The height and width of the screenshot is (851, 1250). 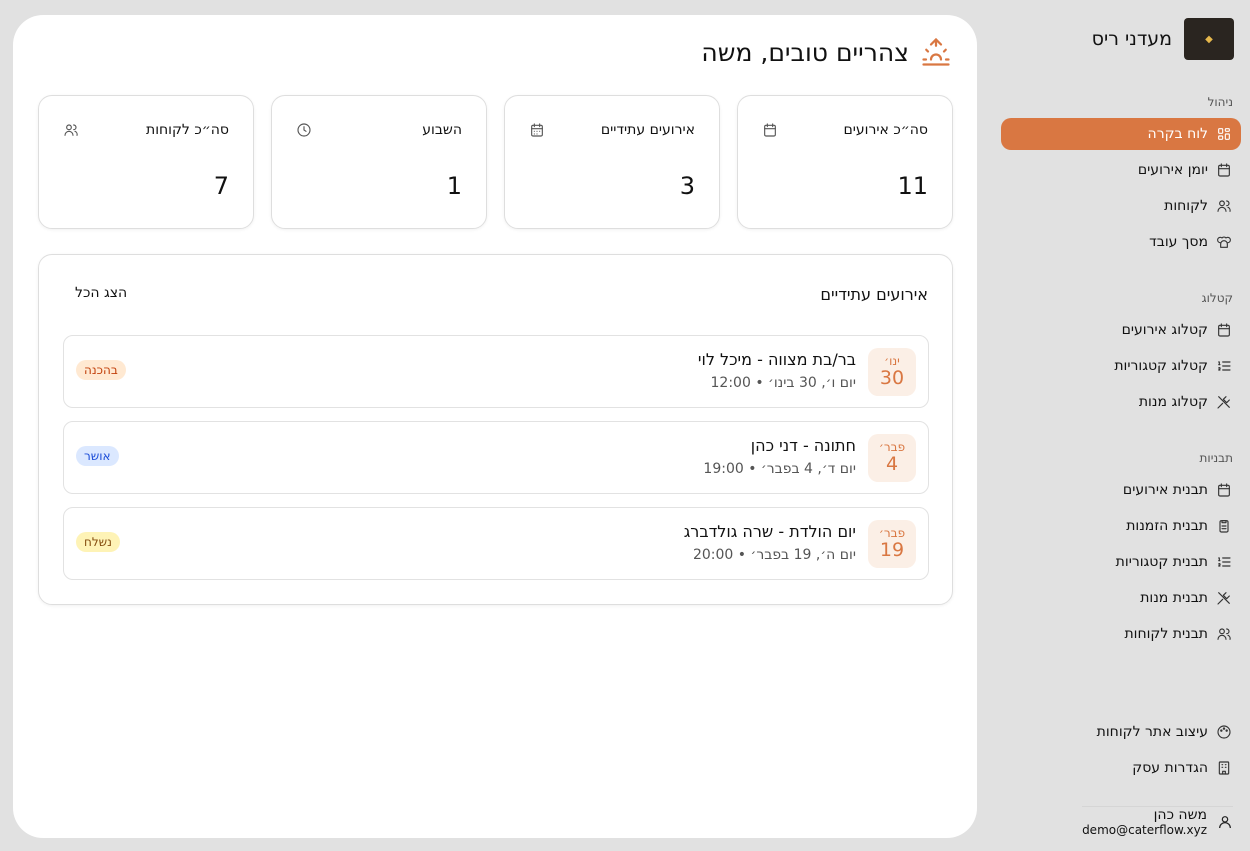 What do you see at coordinates (1224, 526) in the screenshot?
I see `clipboard-icon` at bounding box center [1224, 526].